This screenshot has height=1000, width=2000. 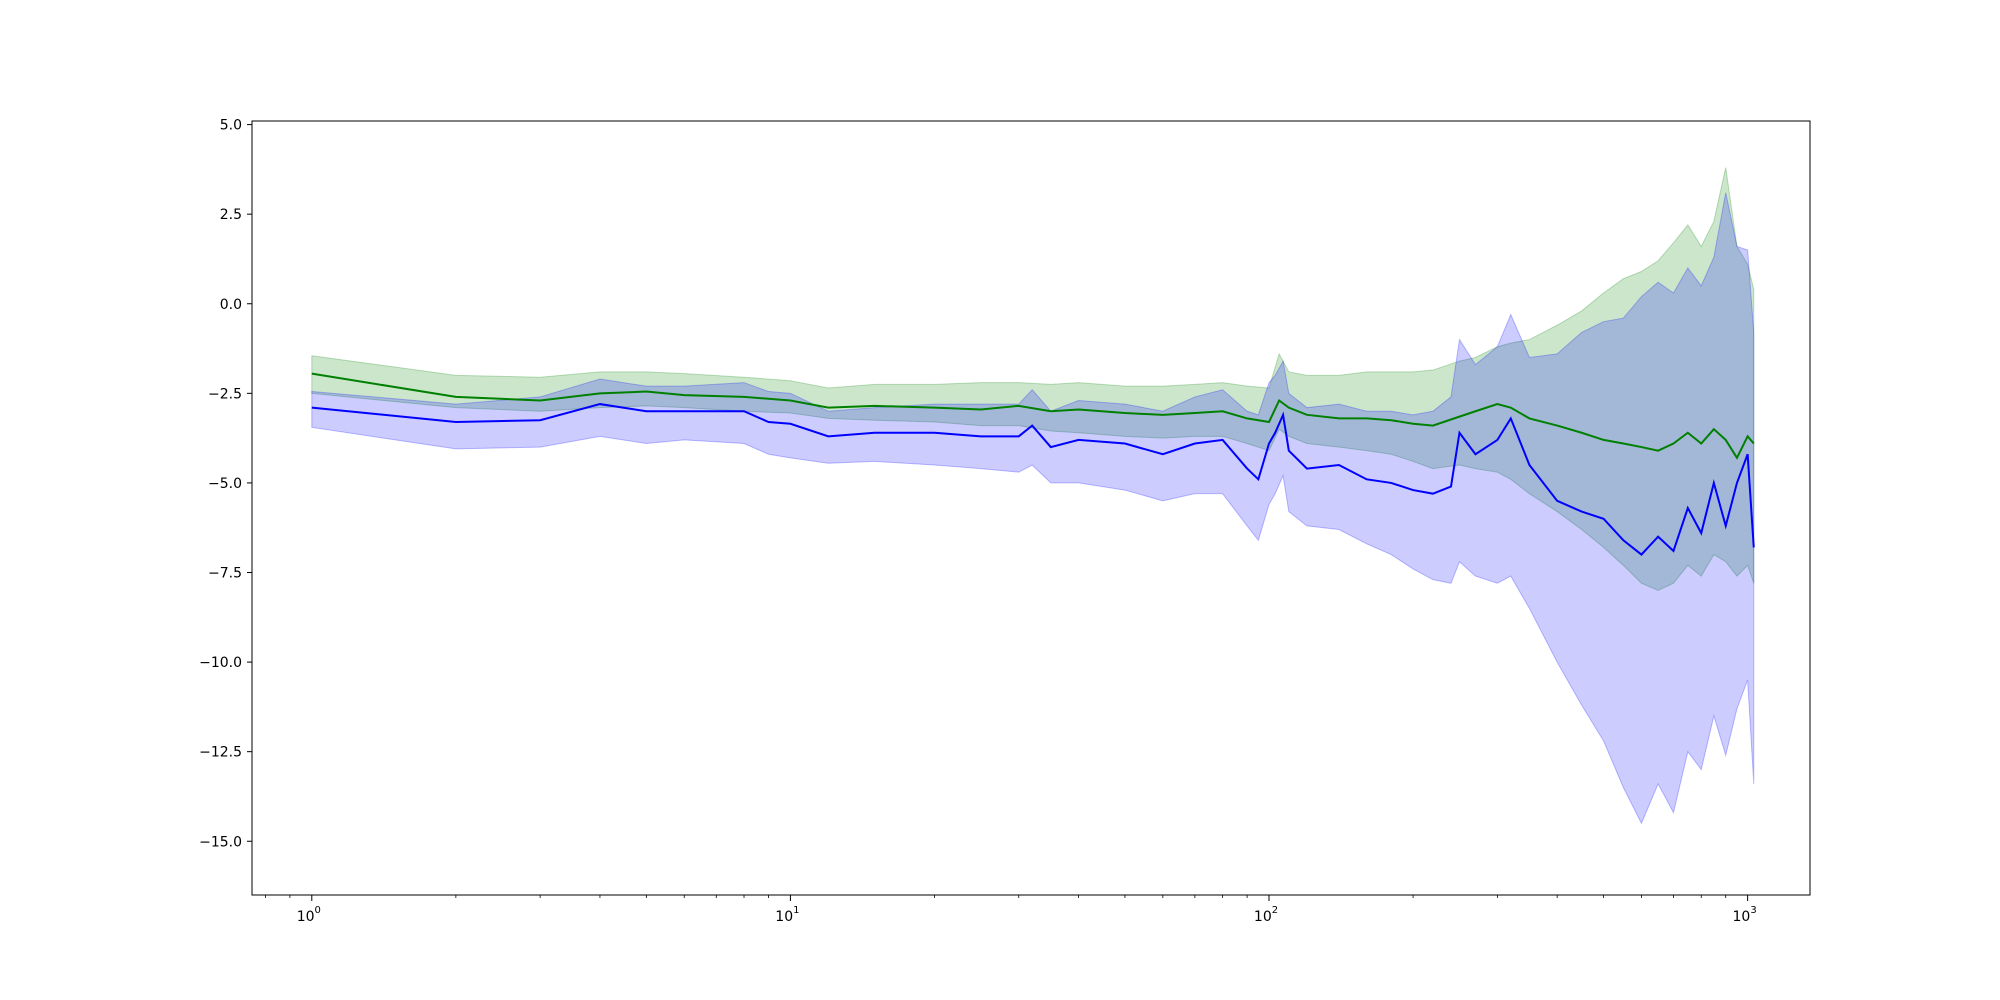 I want to click on x-tick-label-exponent: 0, so click(x=318, y=910).